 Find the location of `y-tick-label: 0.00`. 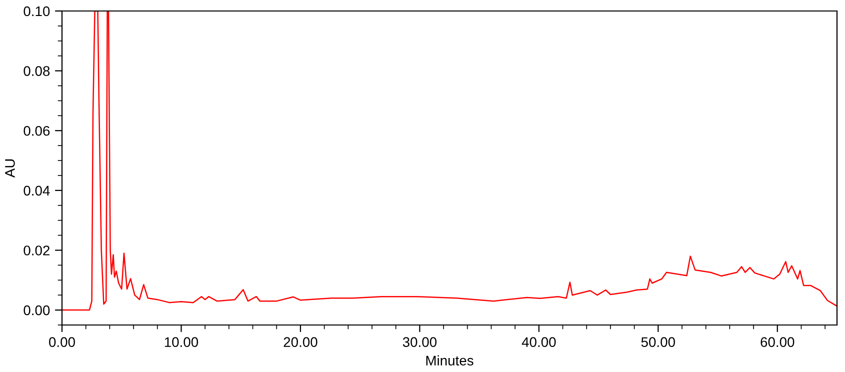

y-tick-label: 0.00 is located at coordinates (37, 310).